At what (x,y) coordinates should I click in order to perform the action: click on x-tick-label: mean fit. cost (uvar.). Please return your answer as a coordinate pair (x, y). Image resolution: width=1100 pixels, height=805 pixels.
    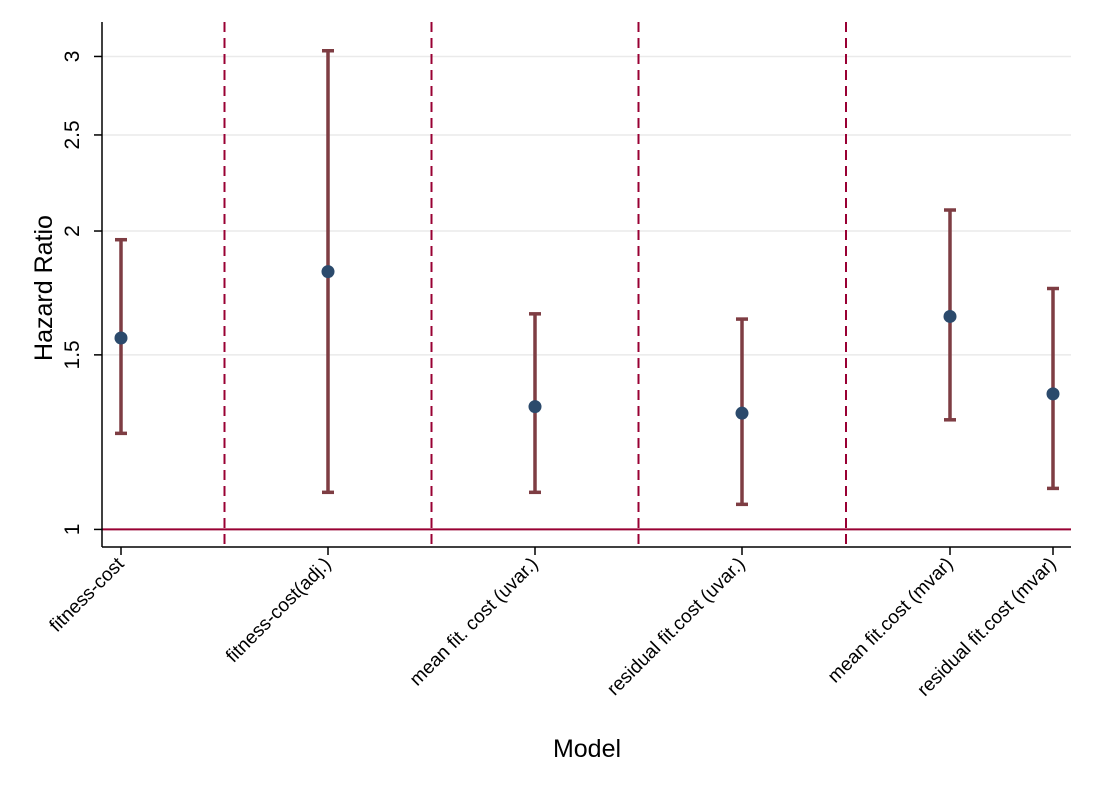
    Looking at the image, I should click on (474, 622).